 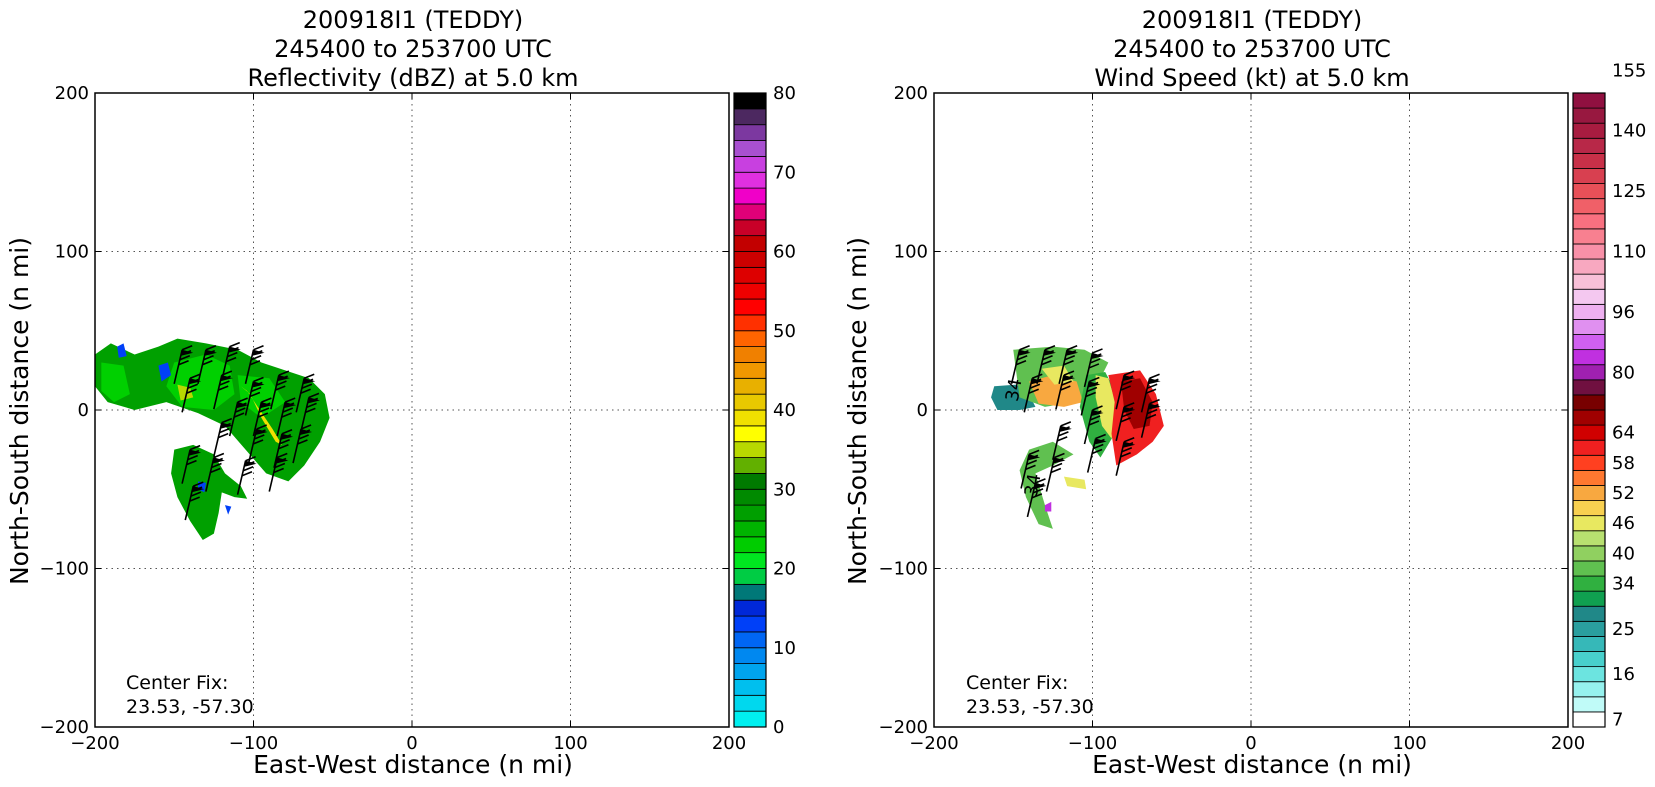 What do you see at coordinates (857, 411) in the screenshot?
I see `y-axis-label: North-South distance (n mi)` at bounding box center [857, 411].